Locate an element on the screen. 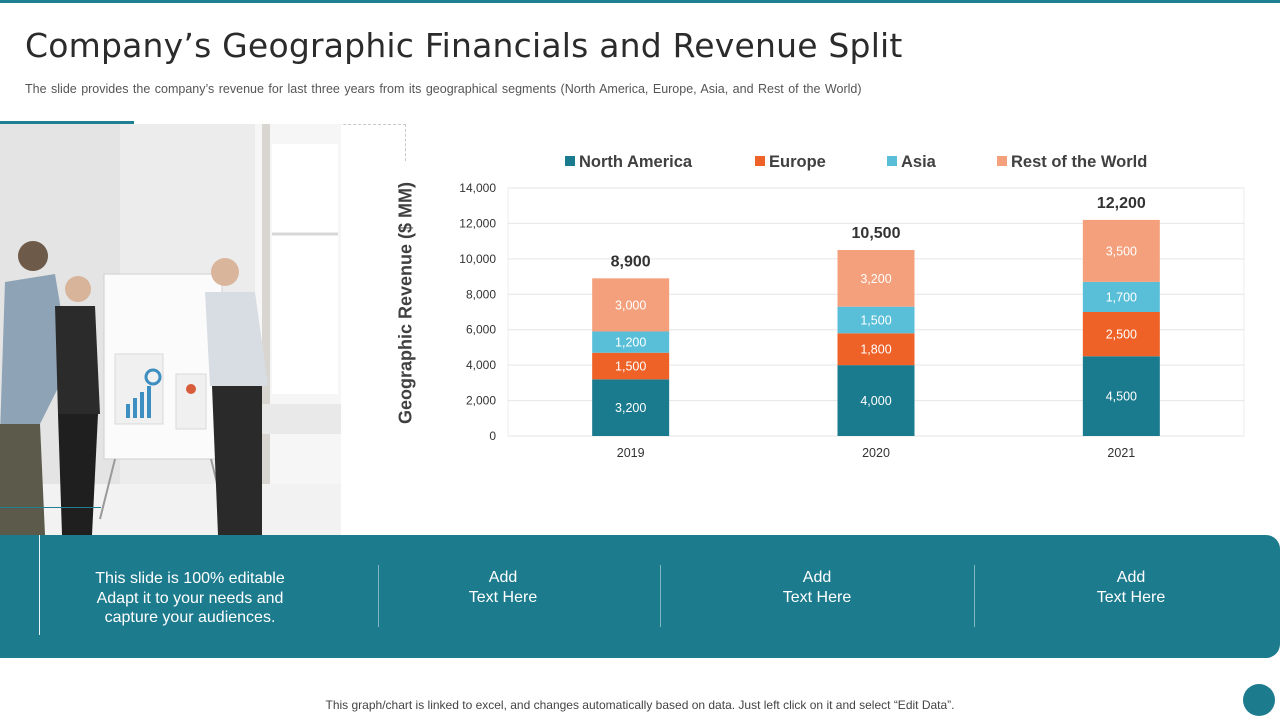 This screenshot has width=1280, height=720. legend-label-north-america: North America is located at coordinates (636, 162).